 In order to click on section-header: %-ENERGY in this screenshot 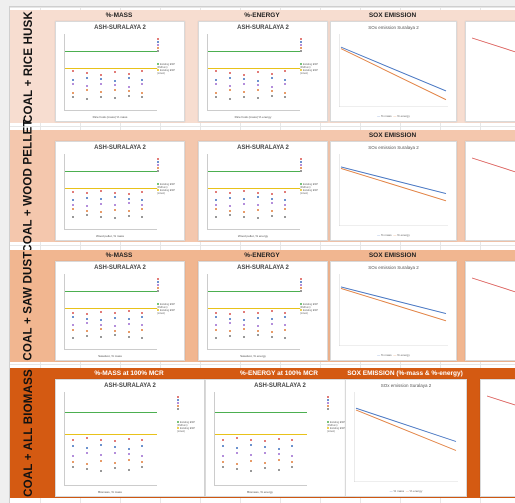, I will do `click(262, 255)`.